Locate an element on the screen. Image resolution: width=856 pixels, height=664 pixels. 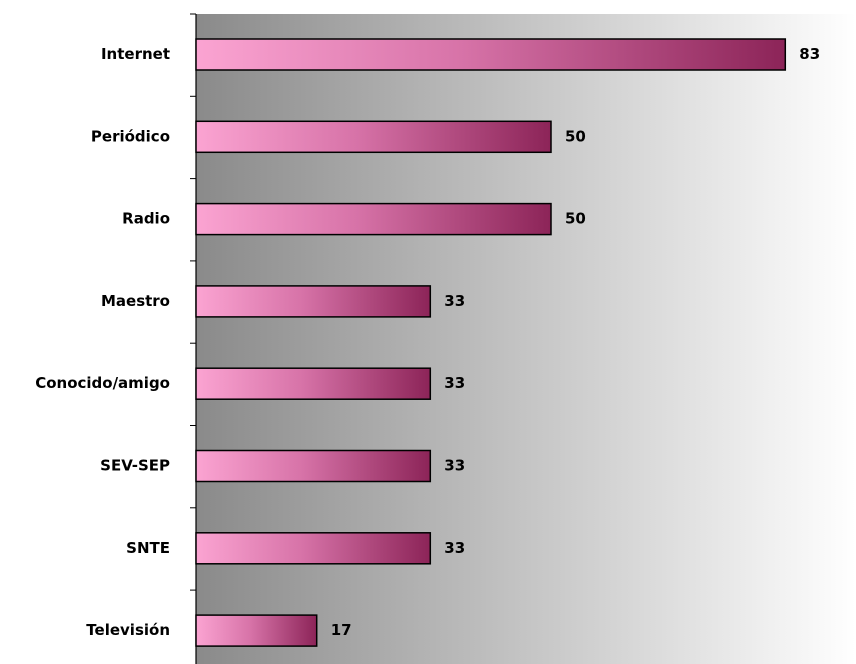
category-label: Conocido/amigo is located at coordinates (102, 383).